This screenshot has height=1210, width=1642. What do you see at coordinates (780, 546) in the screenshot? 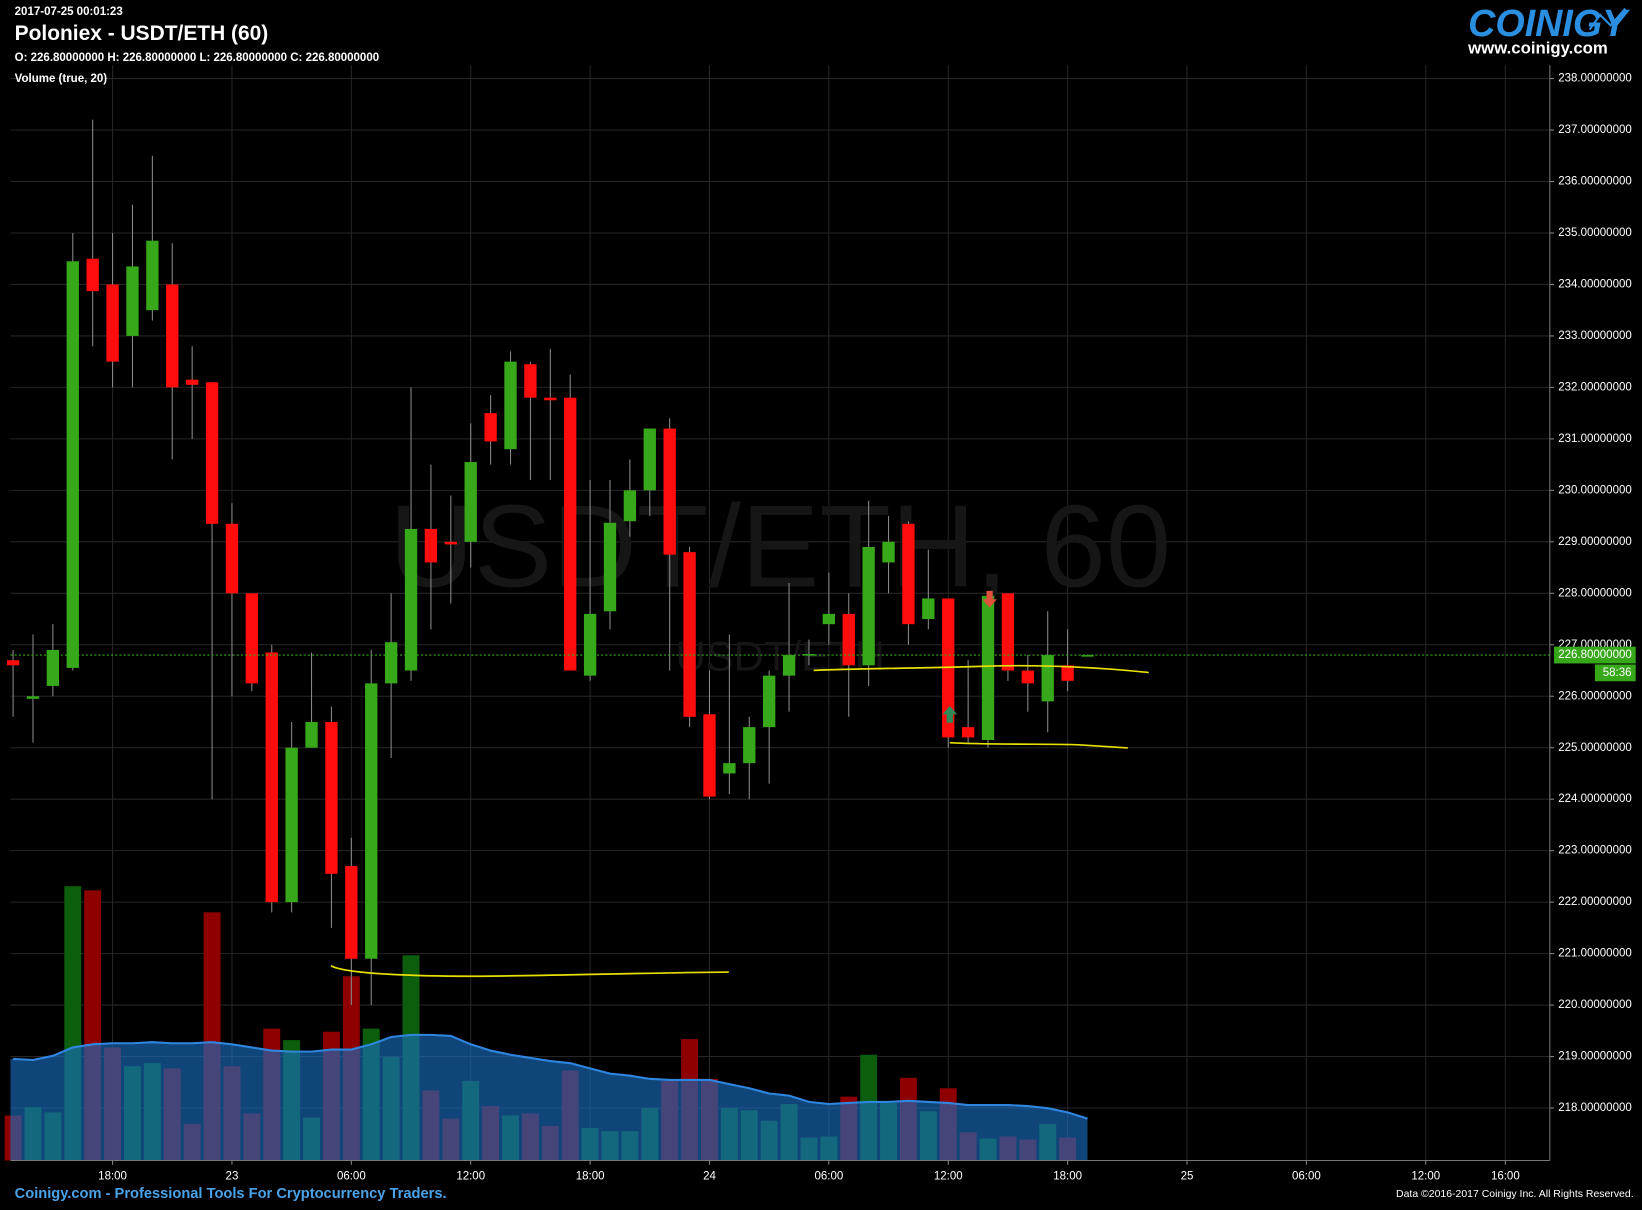
I see `watermark: USDT/ETH, 60` at bounding box center [780, 546].